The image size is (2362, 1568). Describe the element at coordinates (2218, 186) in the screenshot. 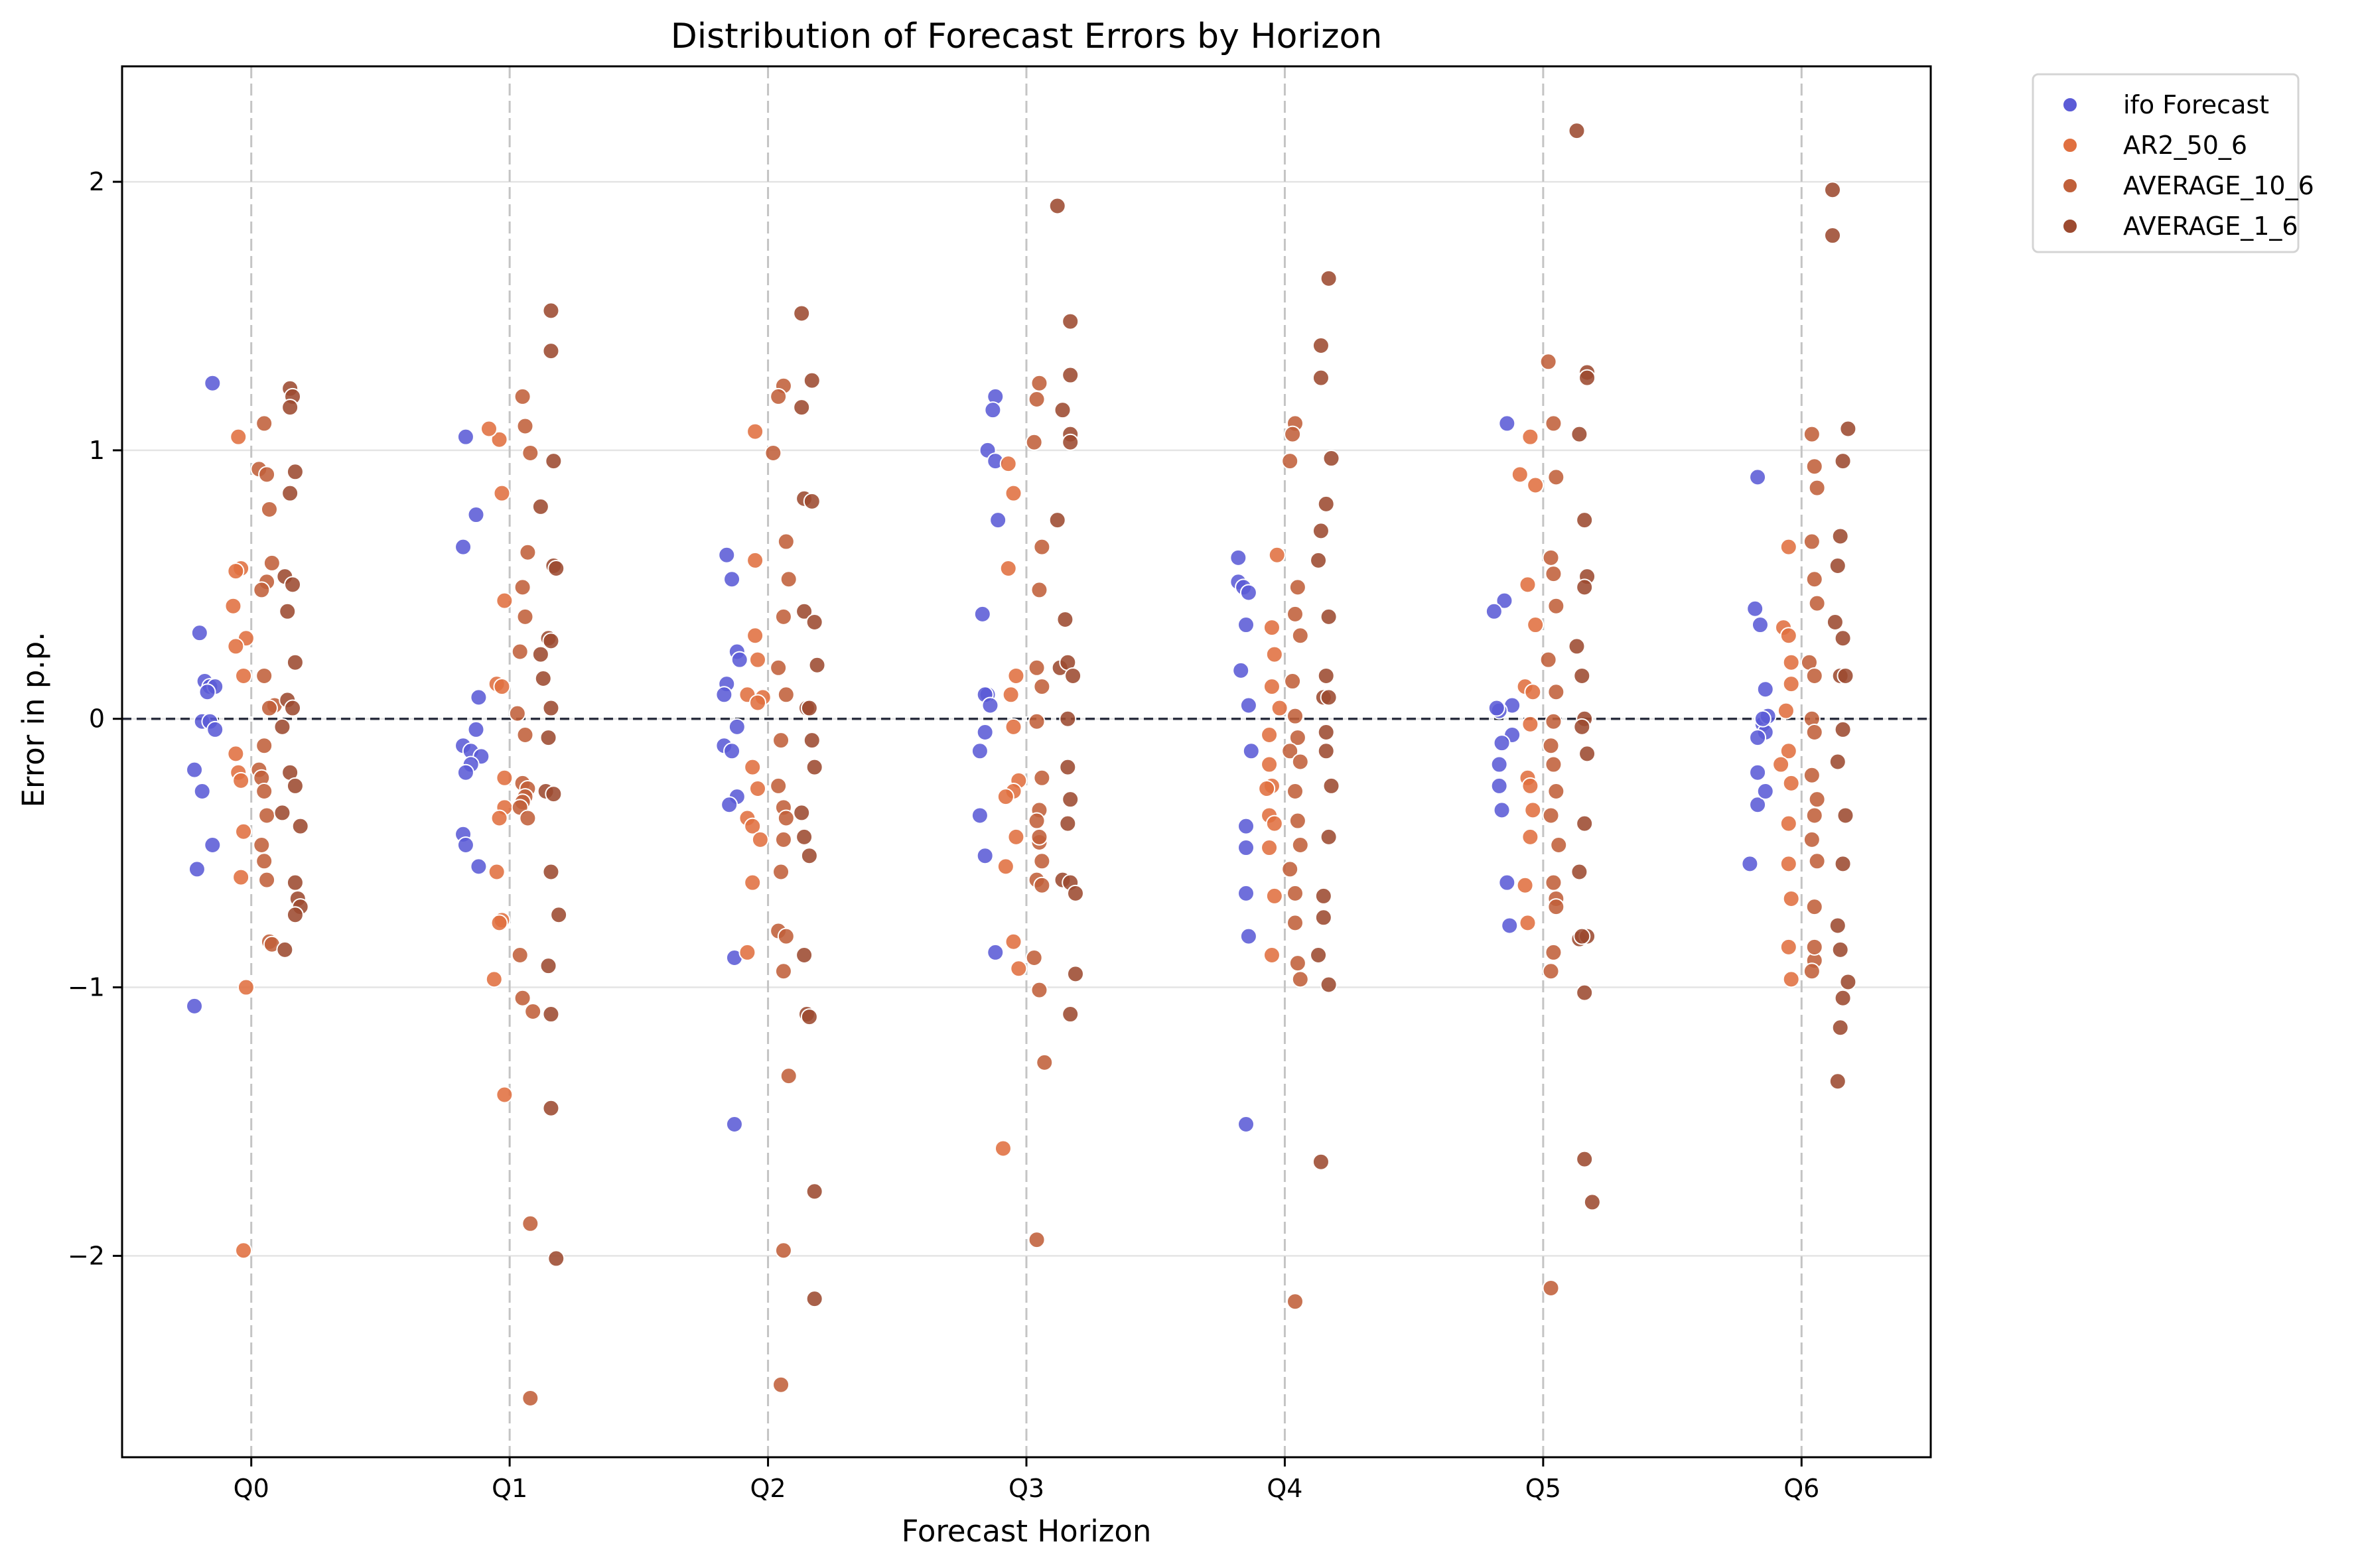

I see `legend-entry-label: AVERAGE_10_6` at that location.